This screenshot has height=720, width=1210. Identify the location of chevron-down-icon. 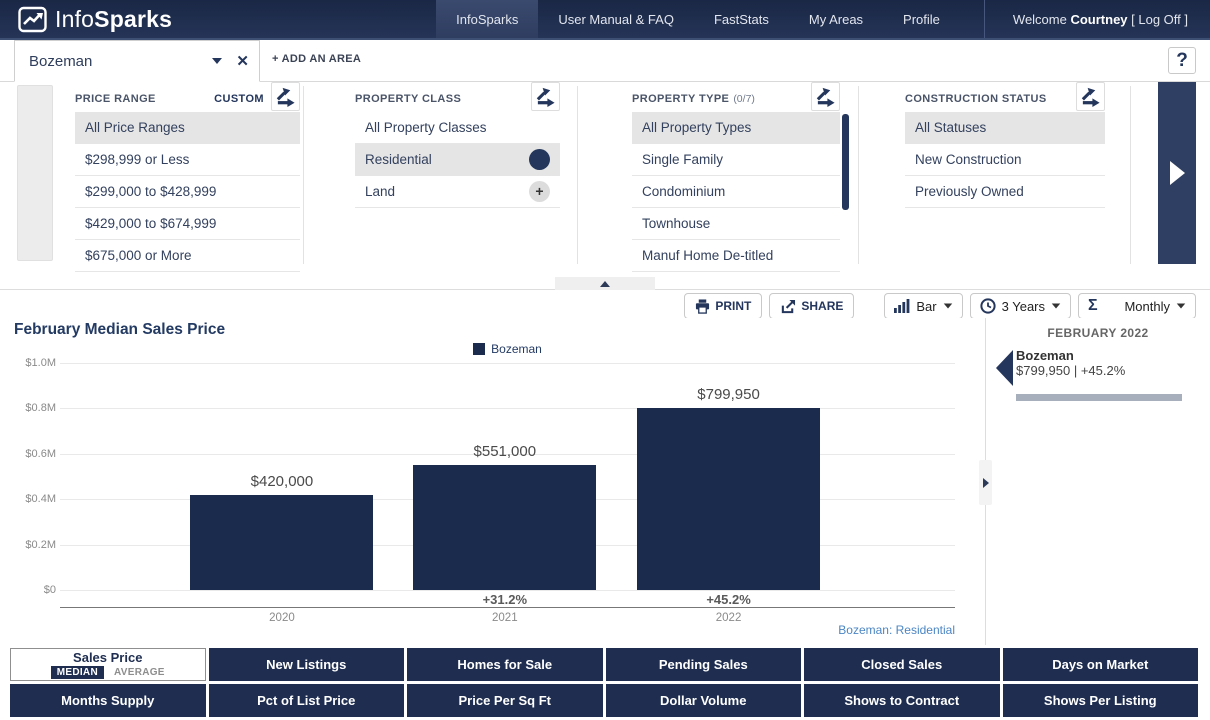
(217, 61).